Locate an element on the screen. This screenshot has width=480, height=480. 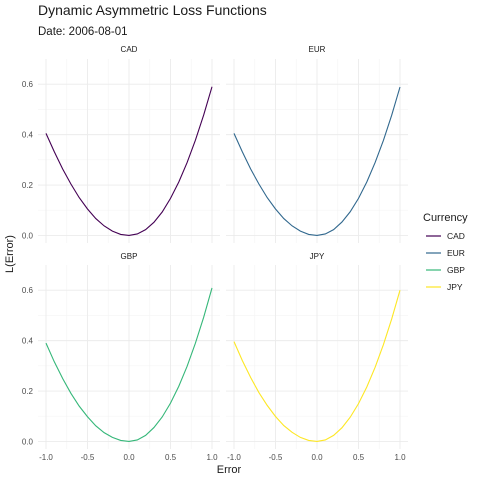
series-line-jpy is located at coordinates (317, 366).